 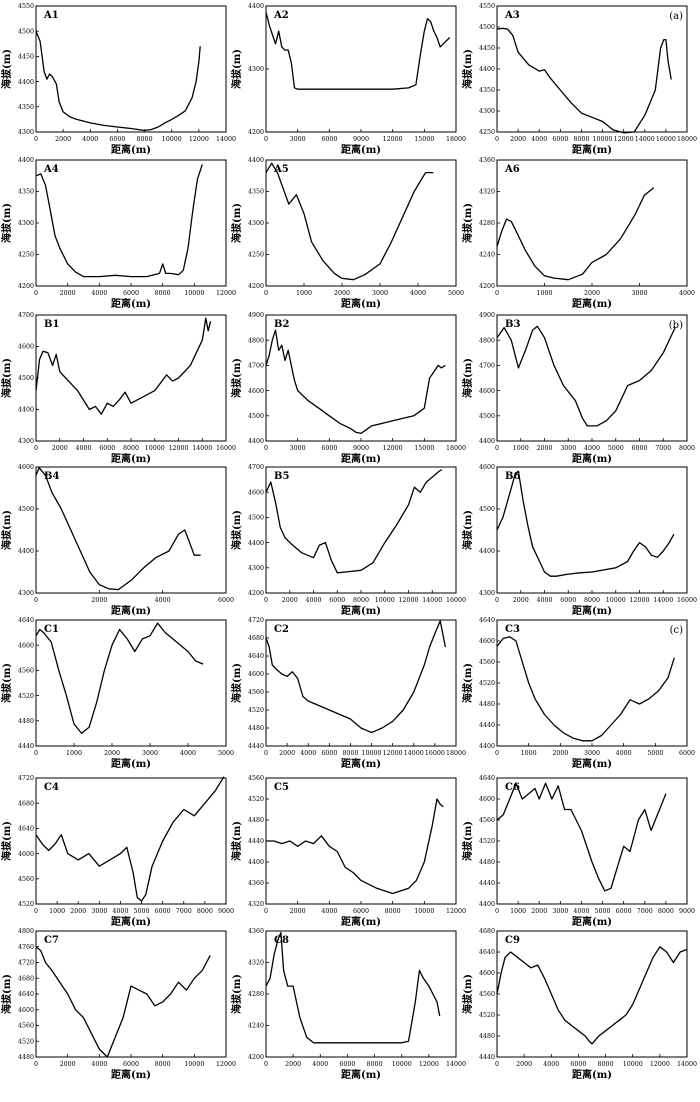 I want to click on y-tick-label: 4520, so click(x=256, y=710).